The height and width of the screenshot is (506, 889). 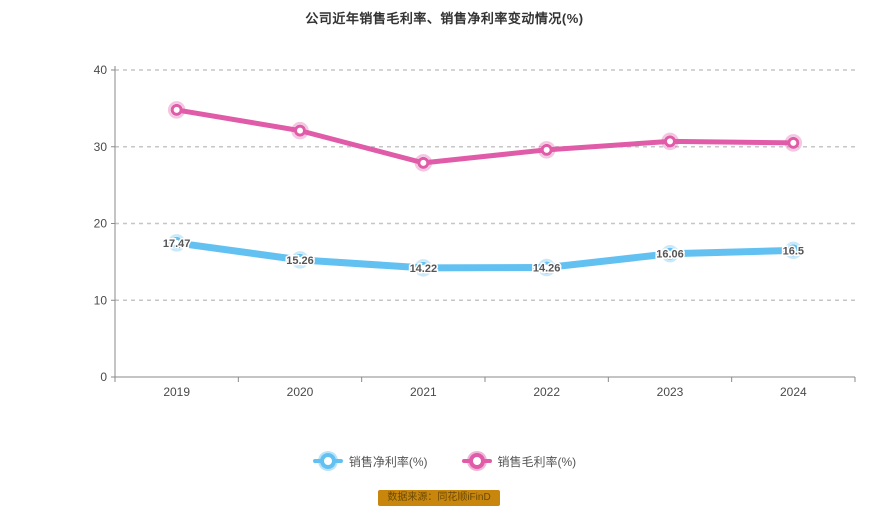 What do you see at coordinates (327, 461) in the screenshot?
I see `legend-marker-blue-icon` at bounding box center [327, 461].